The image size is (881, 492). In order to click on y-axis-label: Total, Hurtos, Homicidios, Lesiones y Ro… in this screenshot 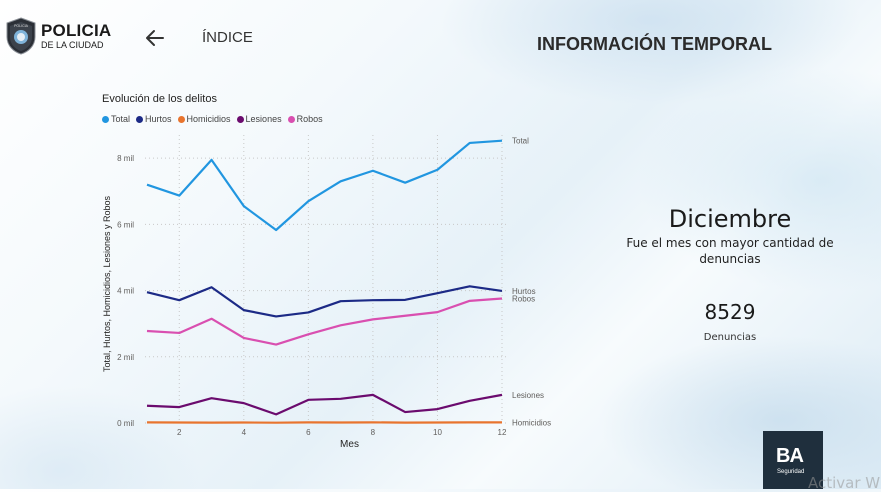, I will do `click(107, 283)`.